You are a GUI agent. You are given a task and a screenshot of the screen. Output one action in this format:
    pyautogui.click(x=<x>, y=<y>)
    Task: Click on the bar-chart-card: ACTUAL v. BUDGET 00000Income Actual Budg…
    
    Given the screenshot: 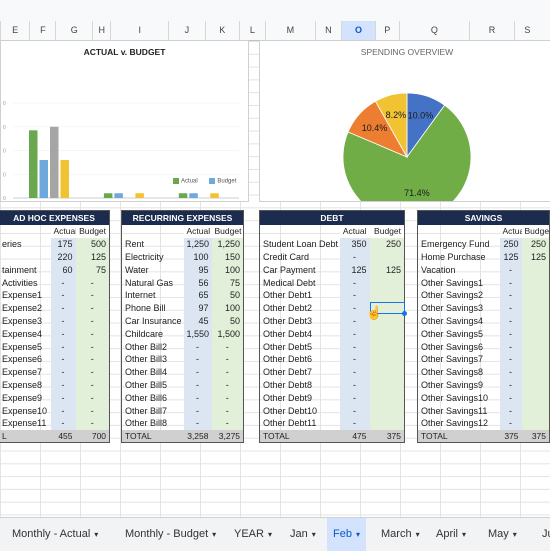 What is the action you would take?
    pyautogui.click(x=124, y=121)
    